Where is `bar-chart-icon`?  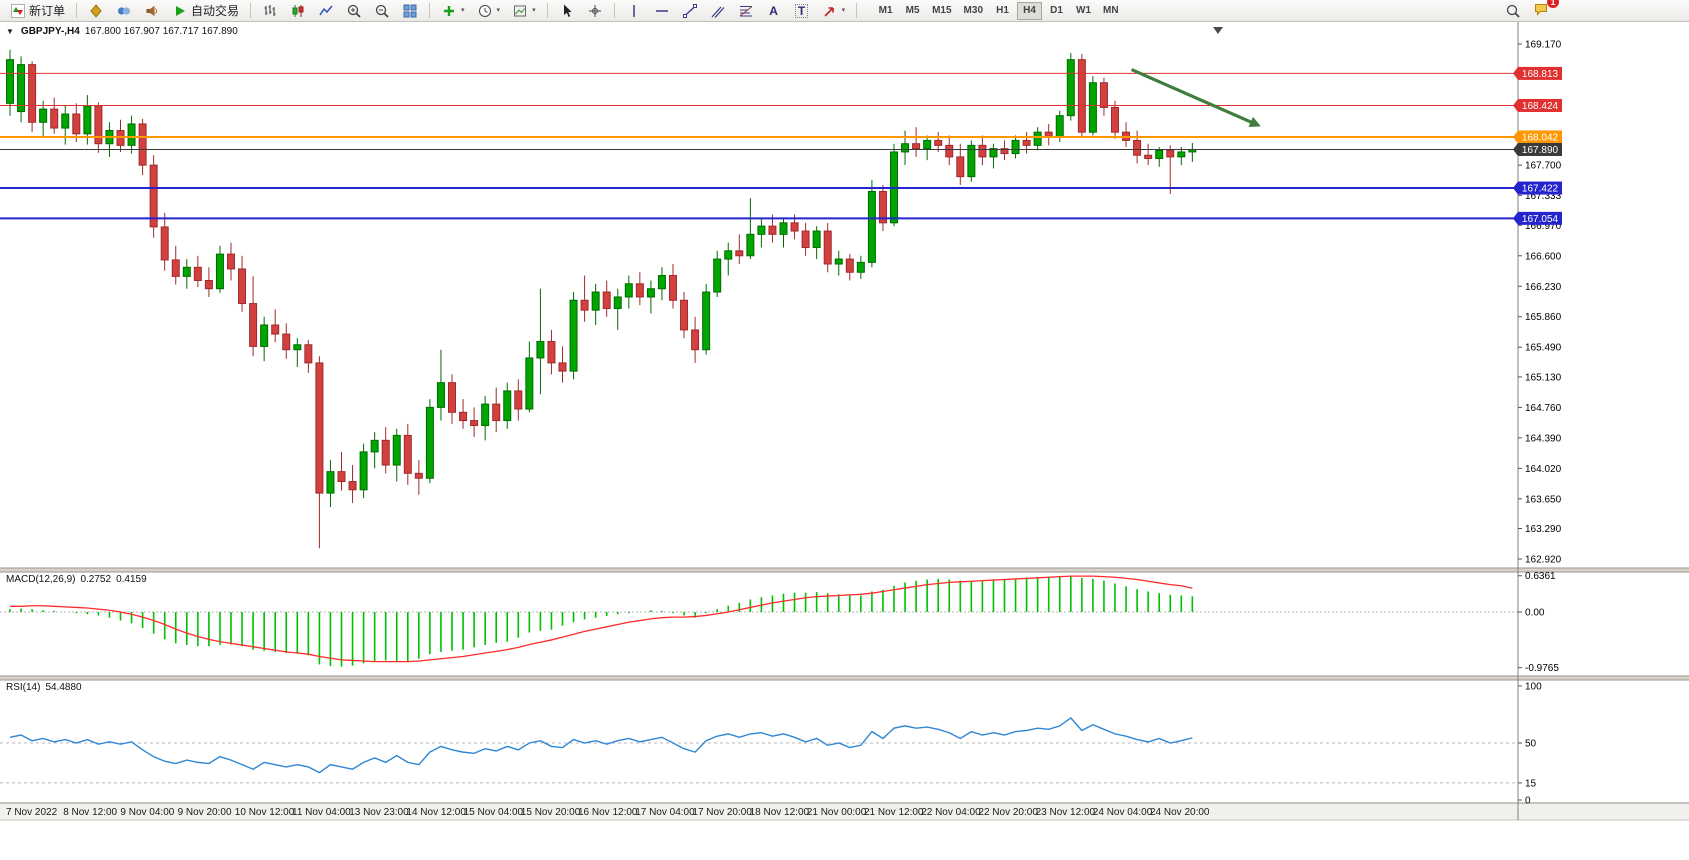
bar-chart-icon is located at coordinates (270, 10).